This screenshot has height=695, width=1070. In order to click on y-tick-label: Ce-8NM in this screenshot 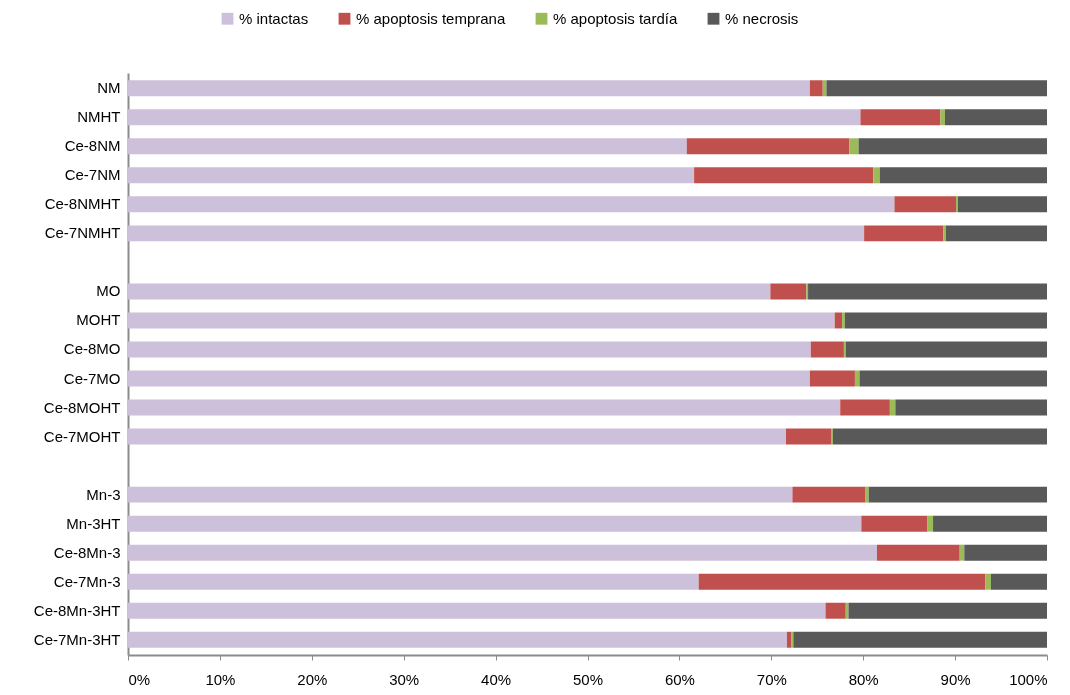, I will do `click(92, 146)`.